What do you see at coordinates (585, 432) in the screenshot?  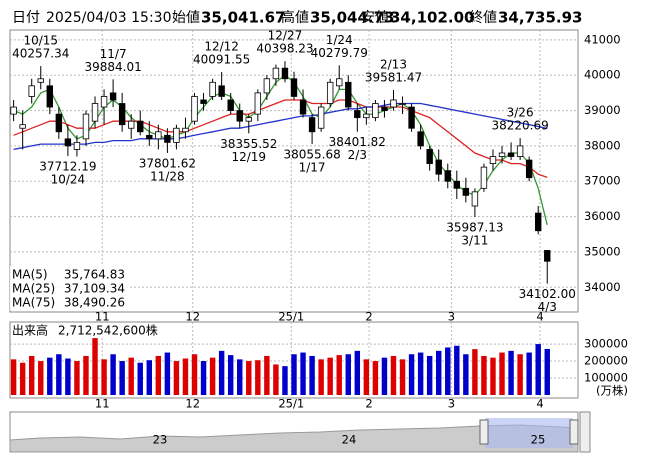 I see `navigator-scroll` at bounding box center [585, 432].